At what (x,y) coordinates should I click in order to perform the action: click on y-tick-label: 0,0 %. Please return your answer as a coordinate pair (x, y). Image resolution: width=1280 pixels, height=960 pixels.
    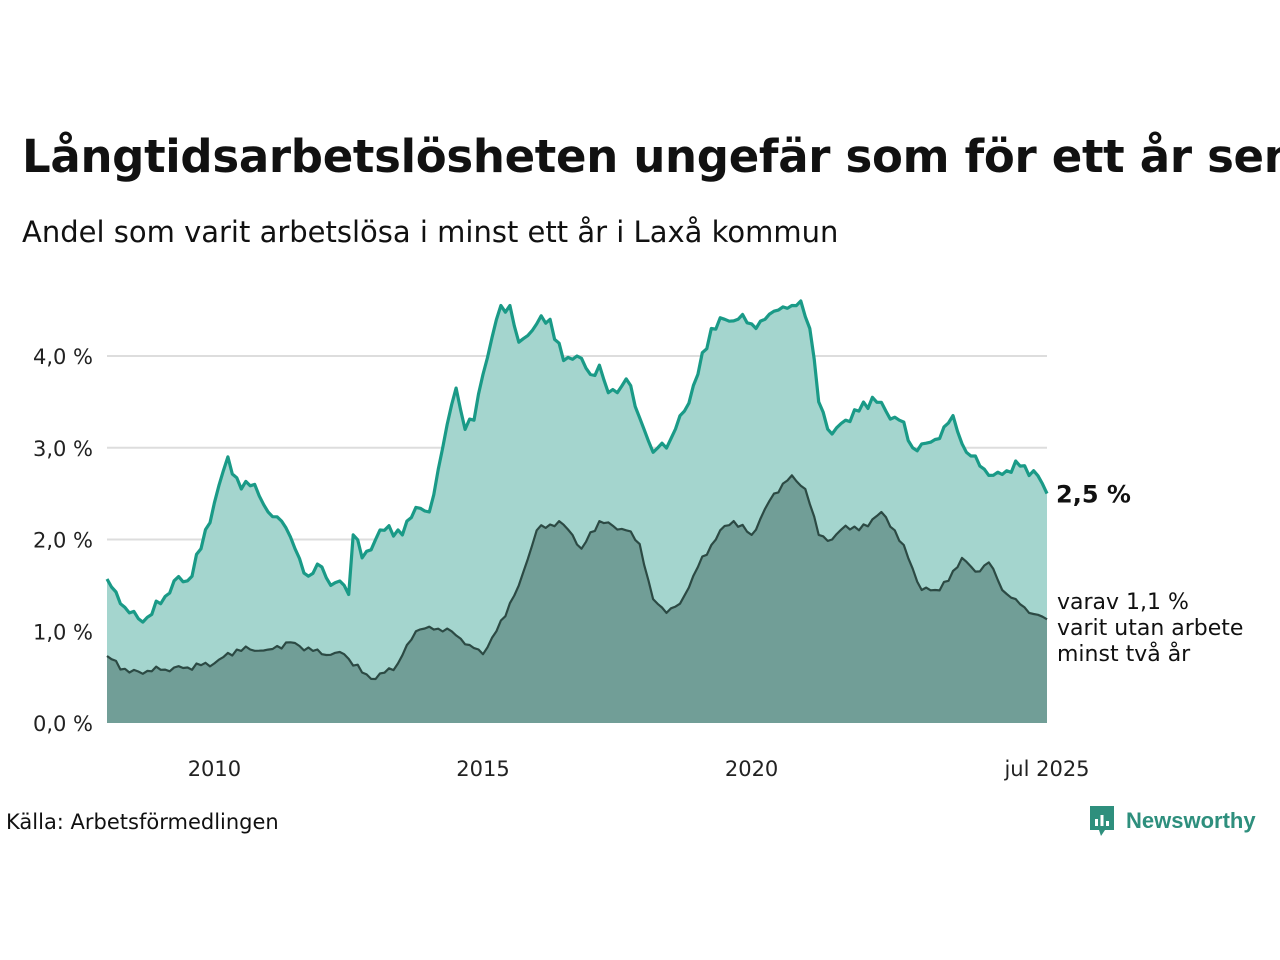
    Looking at the image, I should click on (63, 724).